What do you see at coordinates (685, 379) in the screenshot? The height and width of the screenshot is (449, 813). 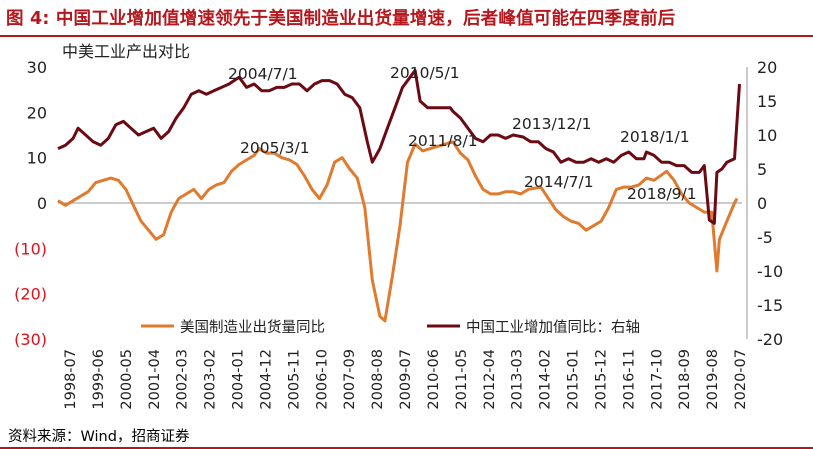 I see `x-tick-label: 2018-09` at bounding box center [685, 379].